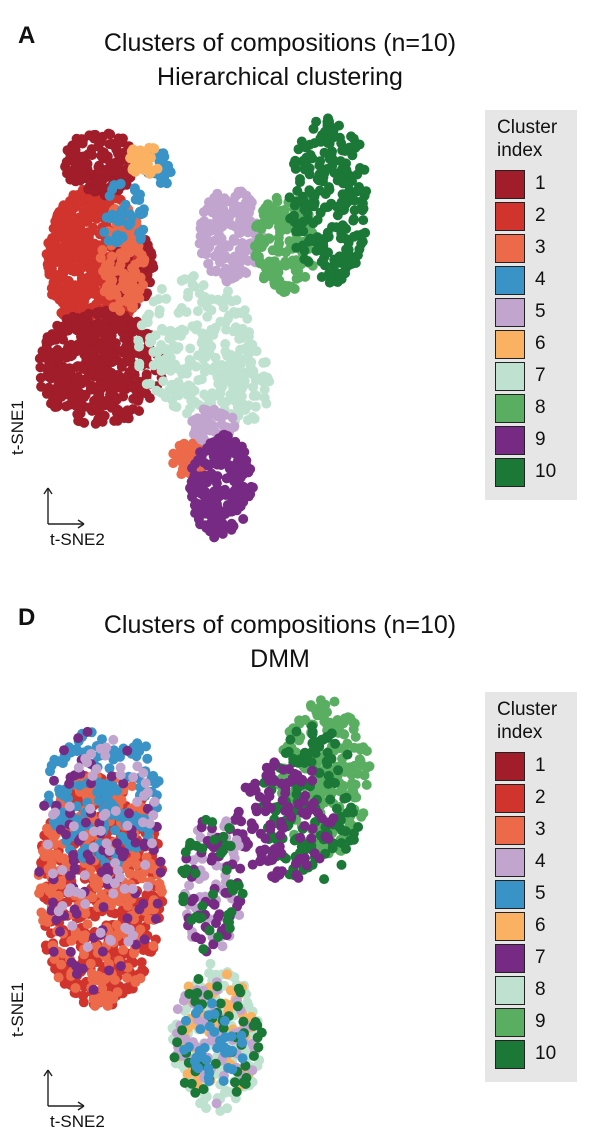 This screenshot has width=592, height=1148. What do you see at coordinates (280, 625) in the screenshot?
I see `chart-title: Clusters of compositions (n=10)` at bounding box center [280, 625].